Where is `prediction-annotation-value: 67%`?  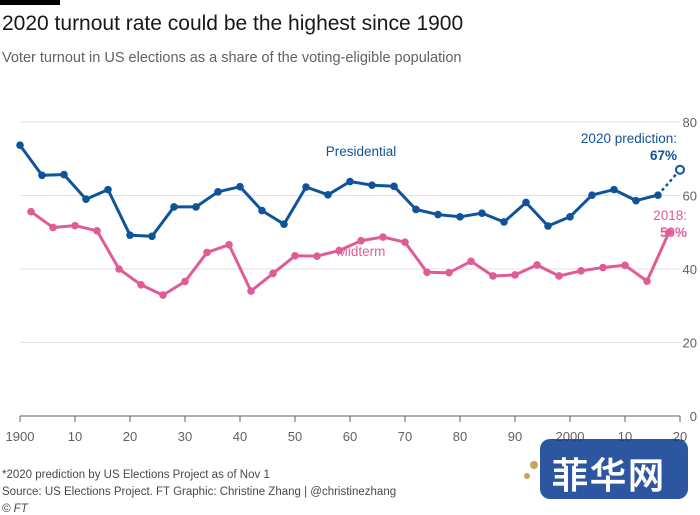 prediction-annotation-value: 67% is located at coordinates (663, 155).